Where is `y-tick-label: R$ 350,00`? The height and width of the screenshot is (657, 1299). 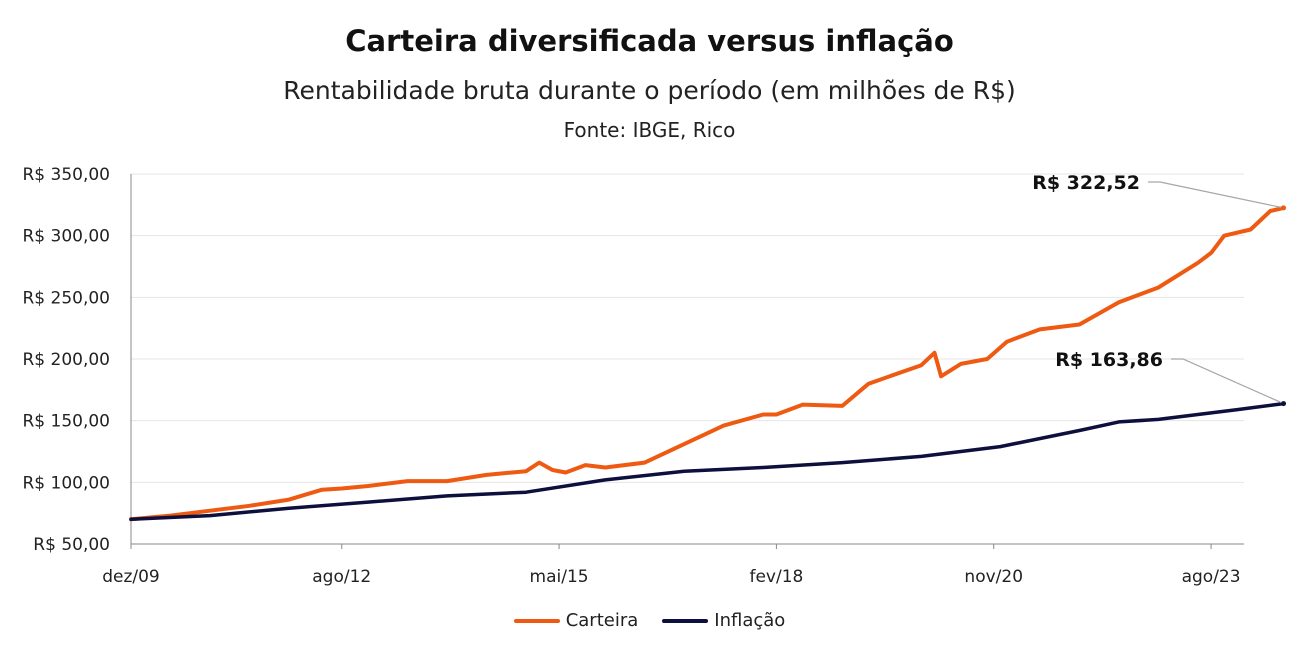
y-tick-label: R$ 350,00 is located at coordinates (66, 175).